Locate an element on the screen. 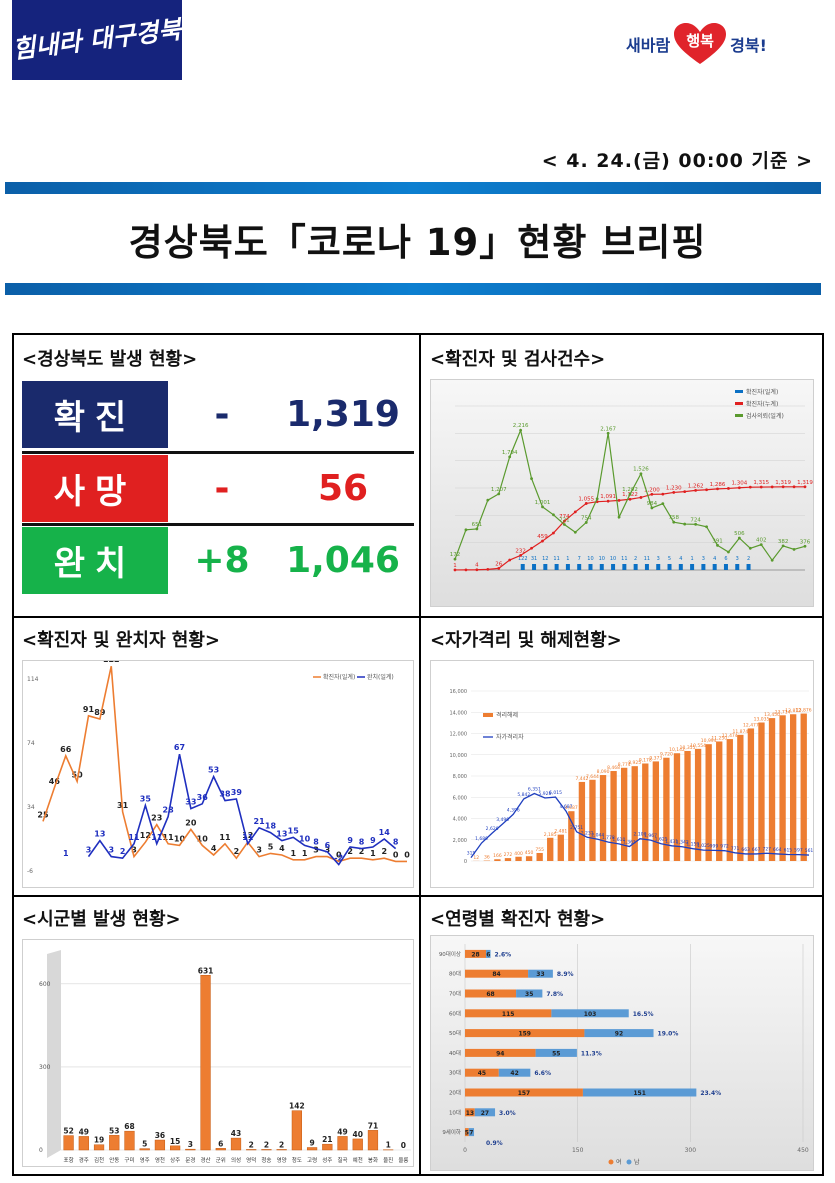  data-label: 1,431 is located at coordinates (671, 842).